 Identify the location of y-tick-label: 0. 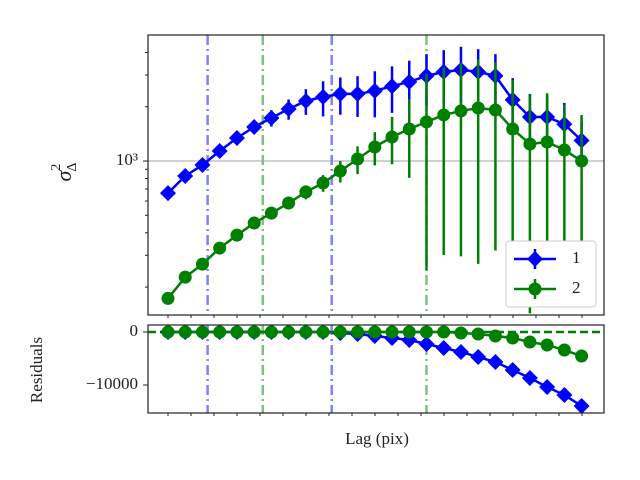
(134, 330).